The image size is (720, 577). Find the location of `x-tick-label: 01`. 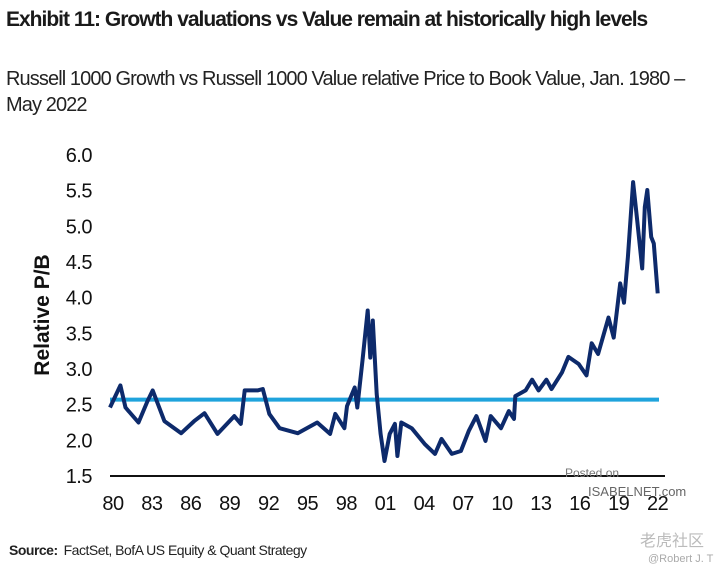

x-tick-label: 01 is located at coordinates (386, 504).